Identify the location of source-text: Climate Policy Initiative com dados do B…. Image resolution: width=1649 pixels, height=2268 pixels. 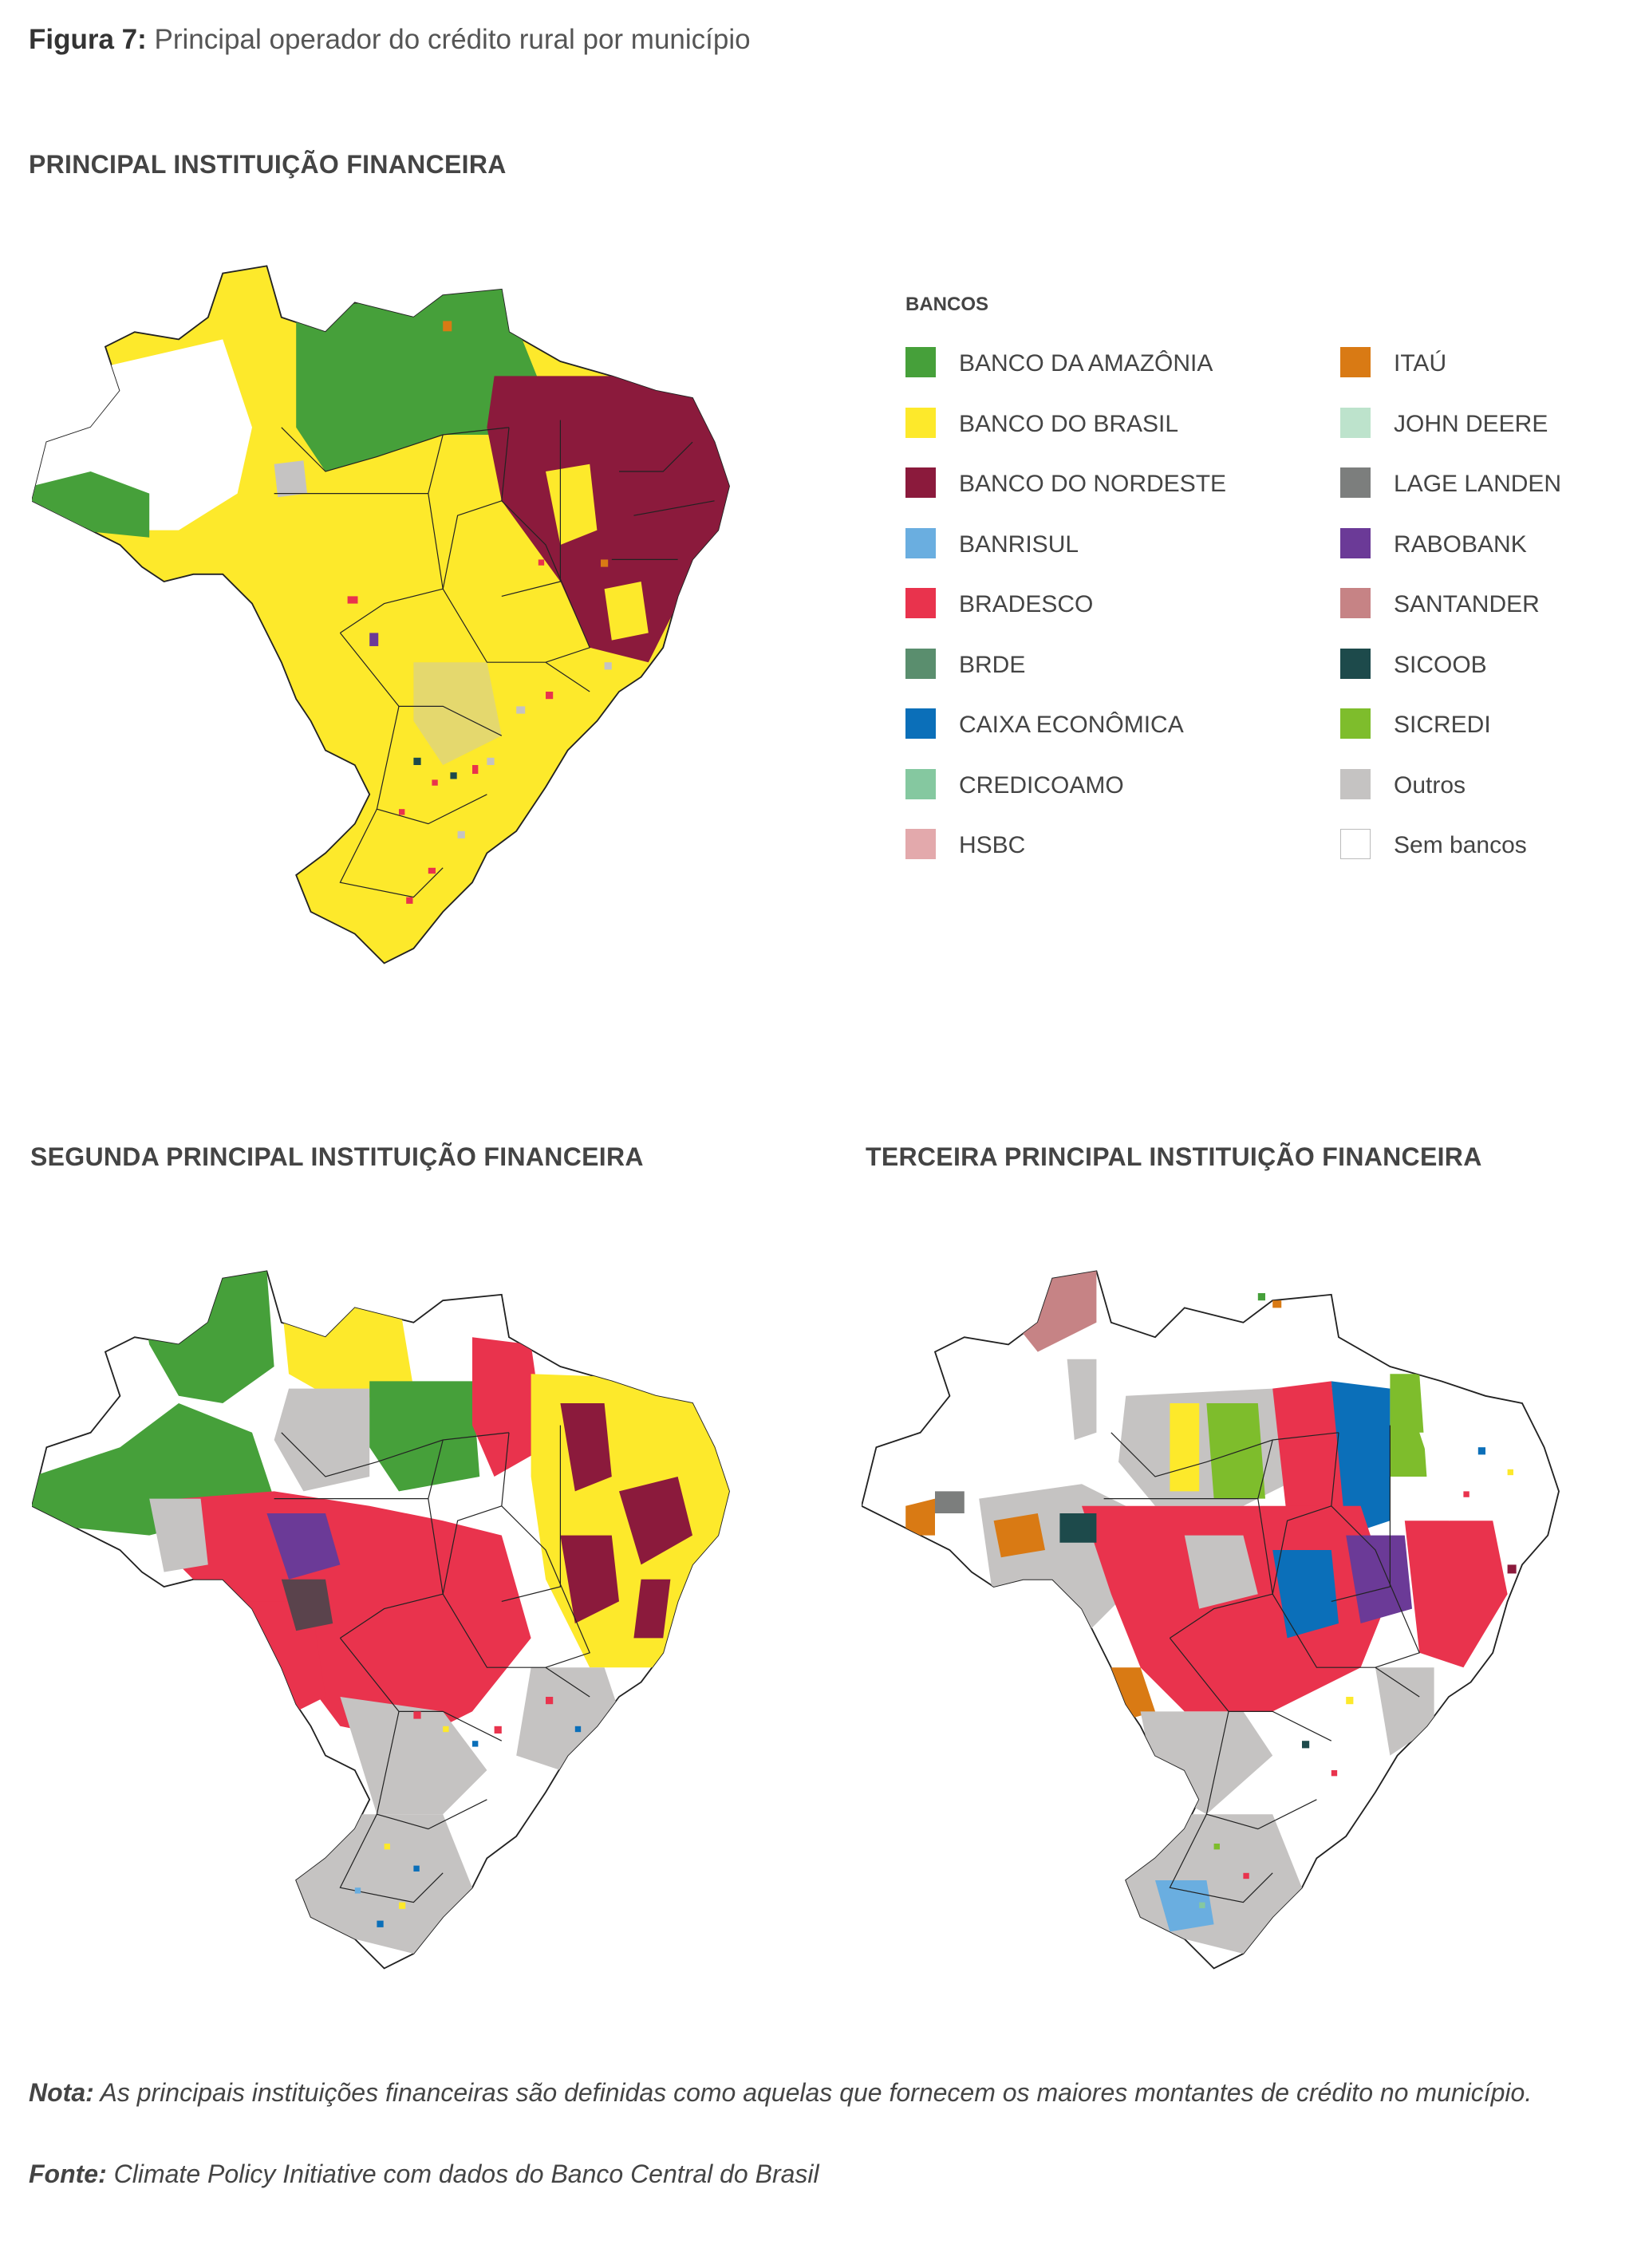
(466, 2174).